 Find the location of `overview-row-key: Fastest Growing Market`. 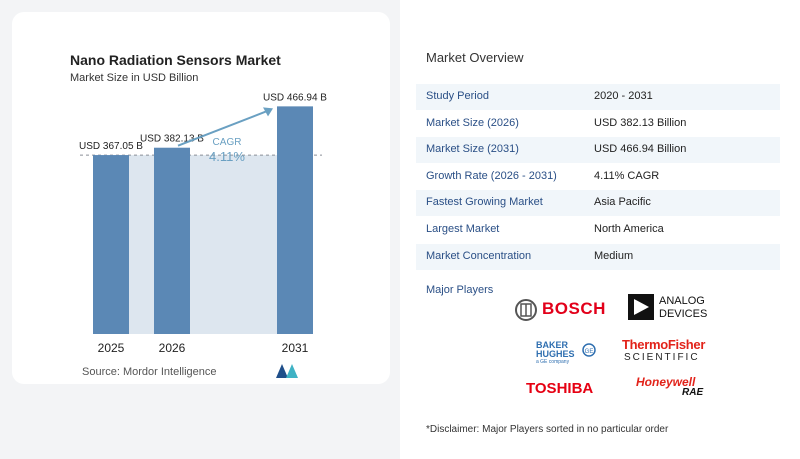

overview-row-key: Fastest Growing Market is located at coordinates (484, 202).